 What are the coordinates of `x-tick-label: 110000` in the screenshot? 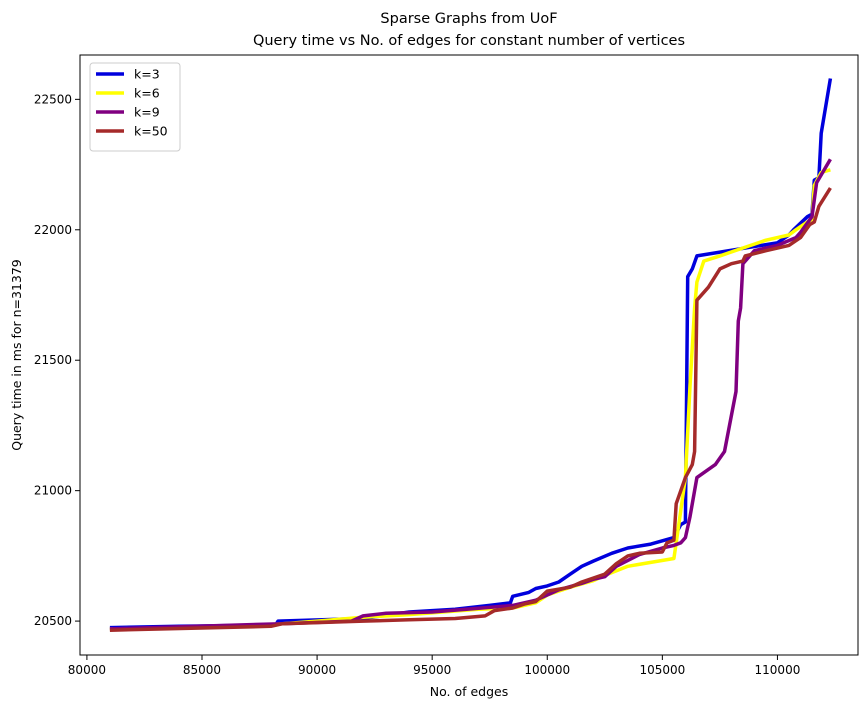 It's located at (778, 670).